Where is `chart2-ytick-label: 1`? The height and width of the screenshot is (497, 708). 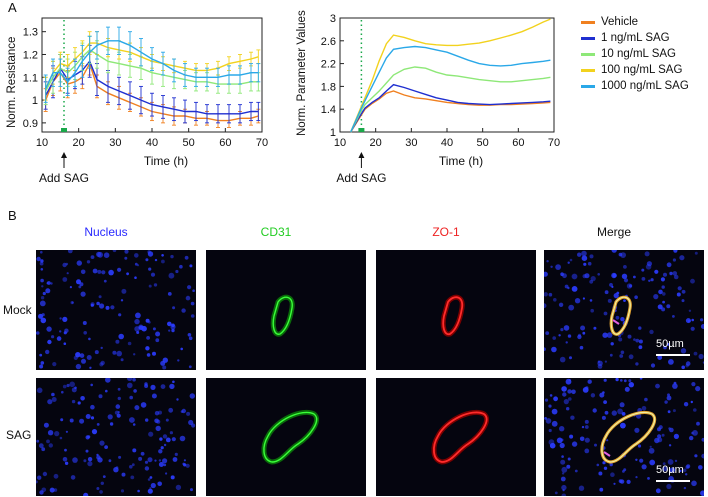 chart2-ytick-label: 1 is located at coordinates (333, 133).